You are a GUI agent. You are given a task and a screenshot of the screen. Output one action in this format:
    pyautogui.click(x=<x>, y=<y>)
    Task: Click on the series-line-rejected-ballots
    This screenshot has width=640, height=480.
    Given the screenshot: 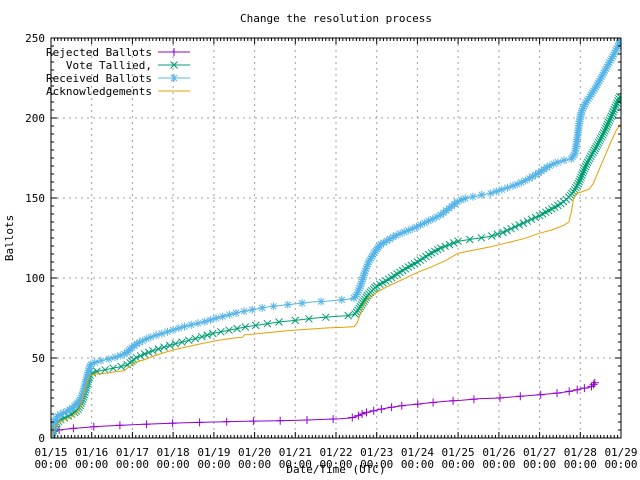 What is the action you would take?
    pyautogui.click(x=323, y=409)
    